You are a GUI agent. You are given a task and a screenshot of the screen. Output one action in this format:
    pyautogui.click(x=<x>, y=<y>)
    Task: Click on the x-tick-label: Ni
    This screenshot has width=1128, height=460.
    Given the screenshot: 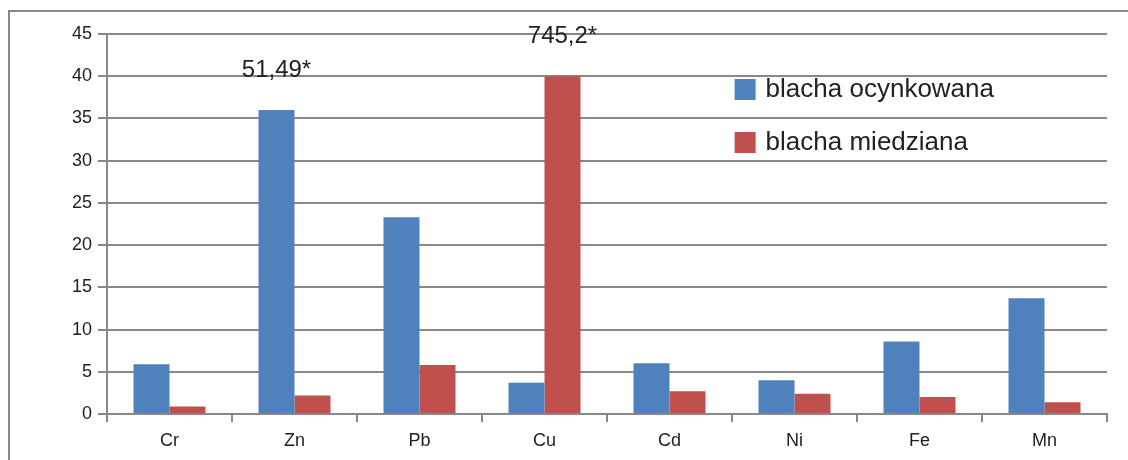 What is the action you would take?
    pyautogui.click(x=794, y=439)
    